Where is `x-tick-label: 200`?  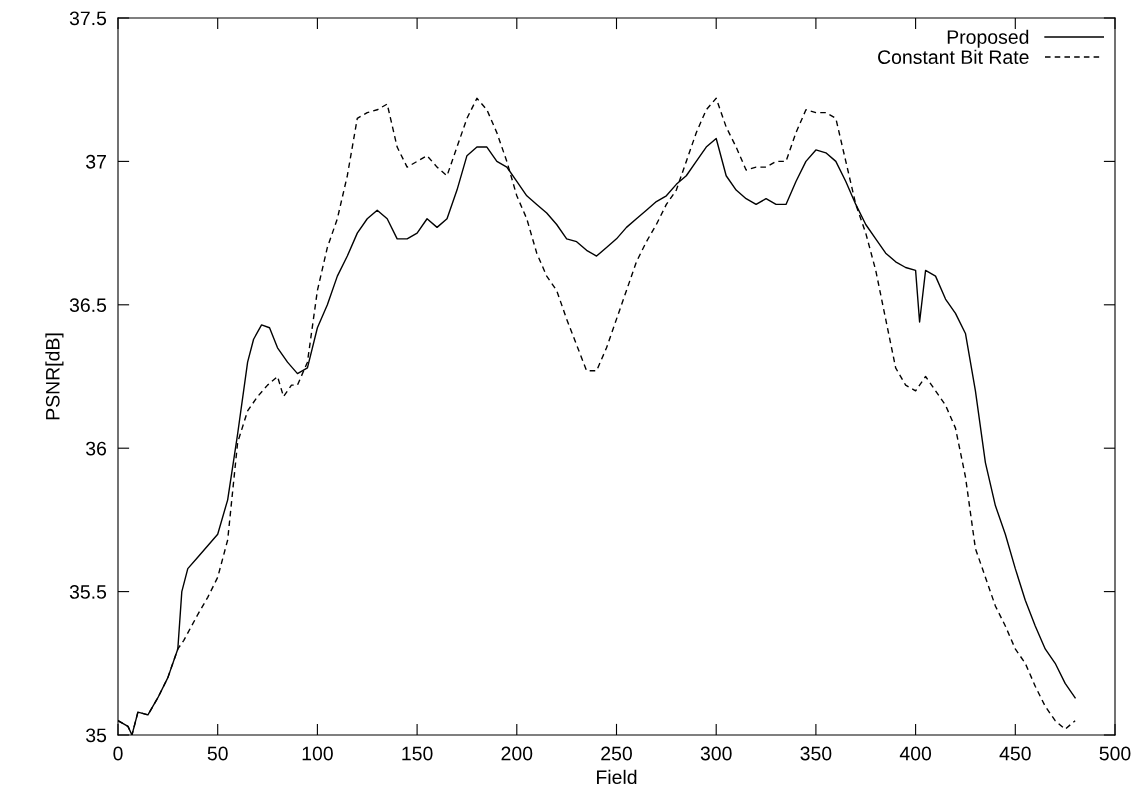 x-tick-label: 200 is located at coordinates (517, 753).